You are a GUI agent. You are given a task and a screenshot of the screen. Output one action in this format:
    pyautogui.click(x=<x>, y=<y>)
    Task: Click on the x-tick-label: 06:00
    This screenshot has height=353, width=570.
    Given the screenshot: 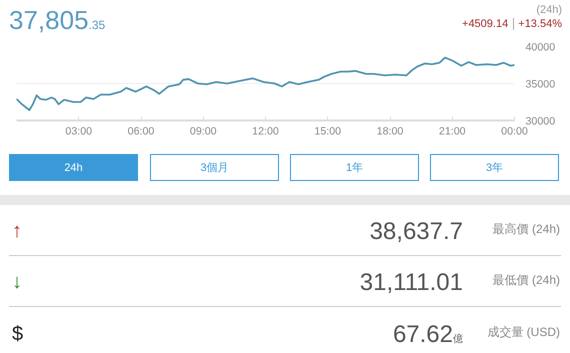 What is the action you would take?
    pyautogui.click(x=141, y=132)
    